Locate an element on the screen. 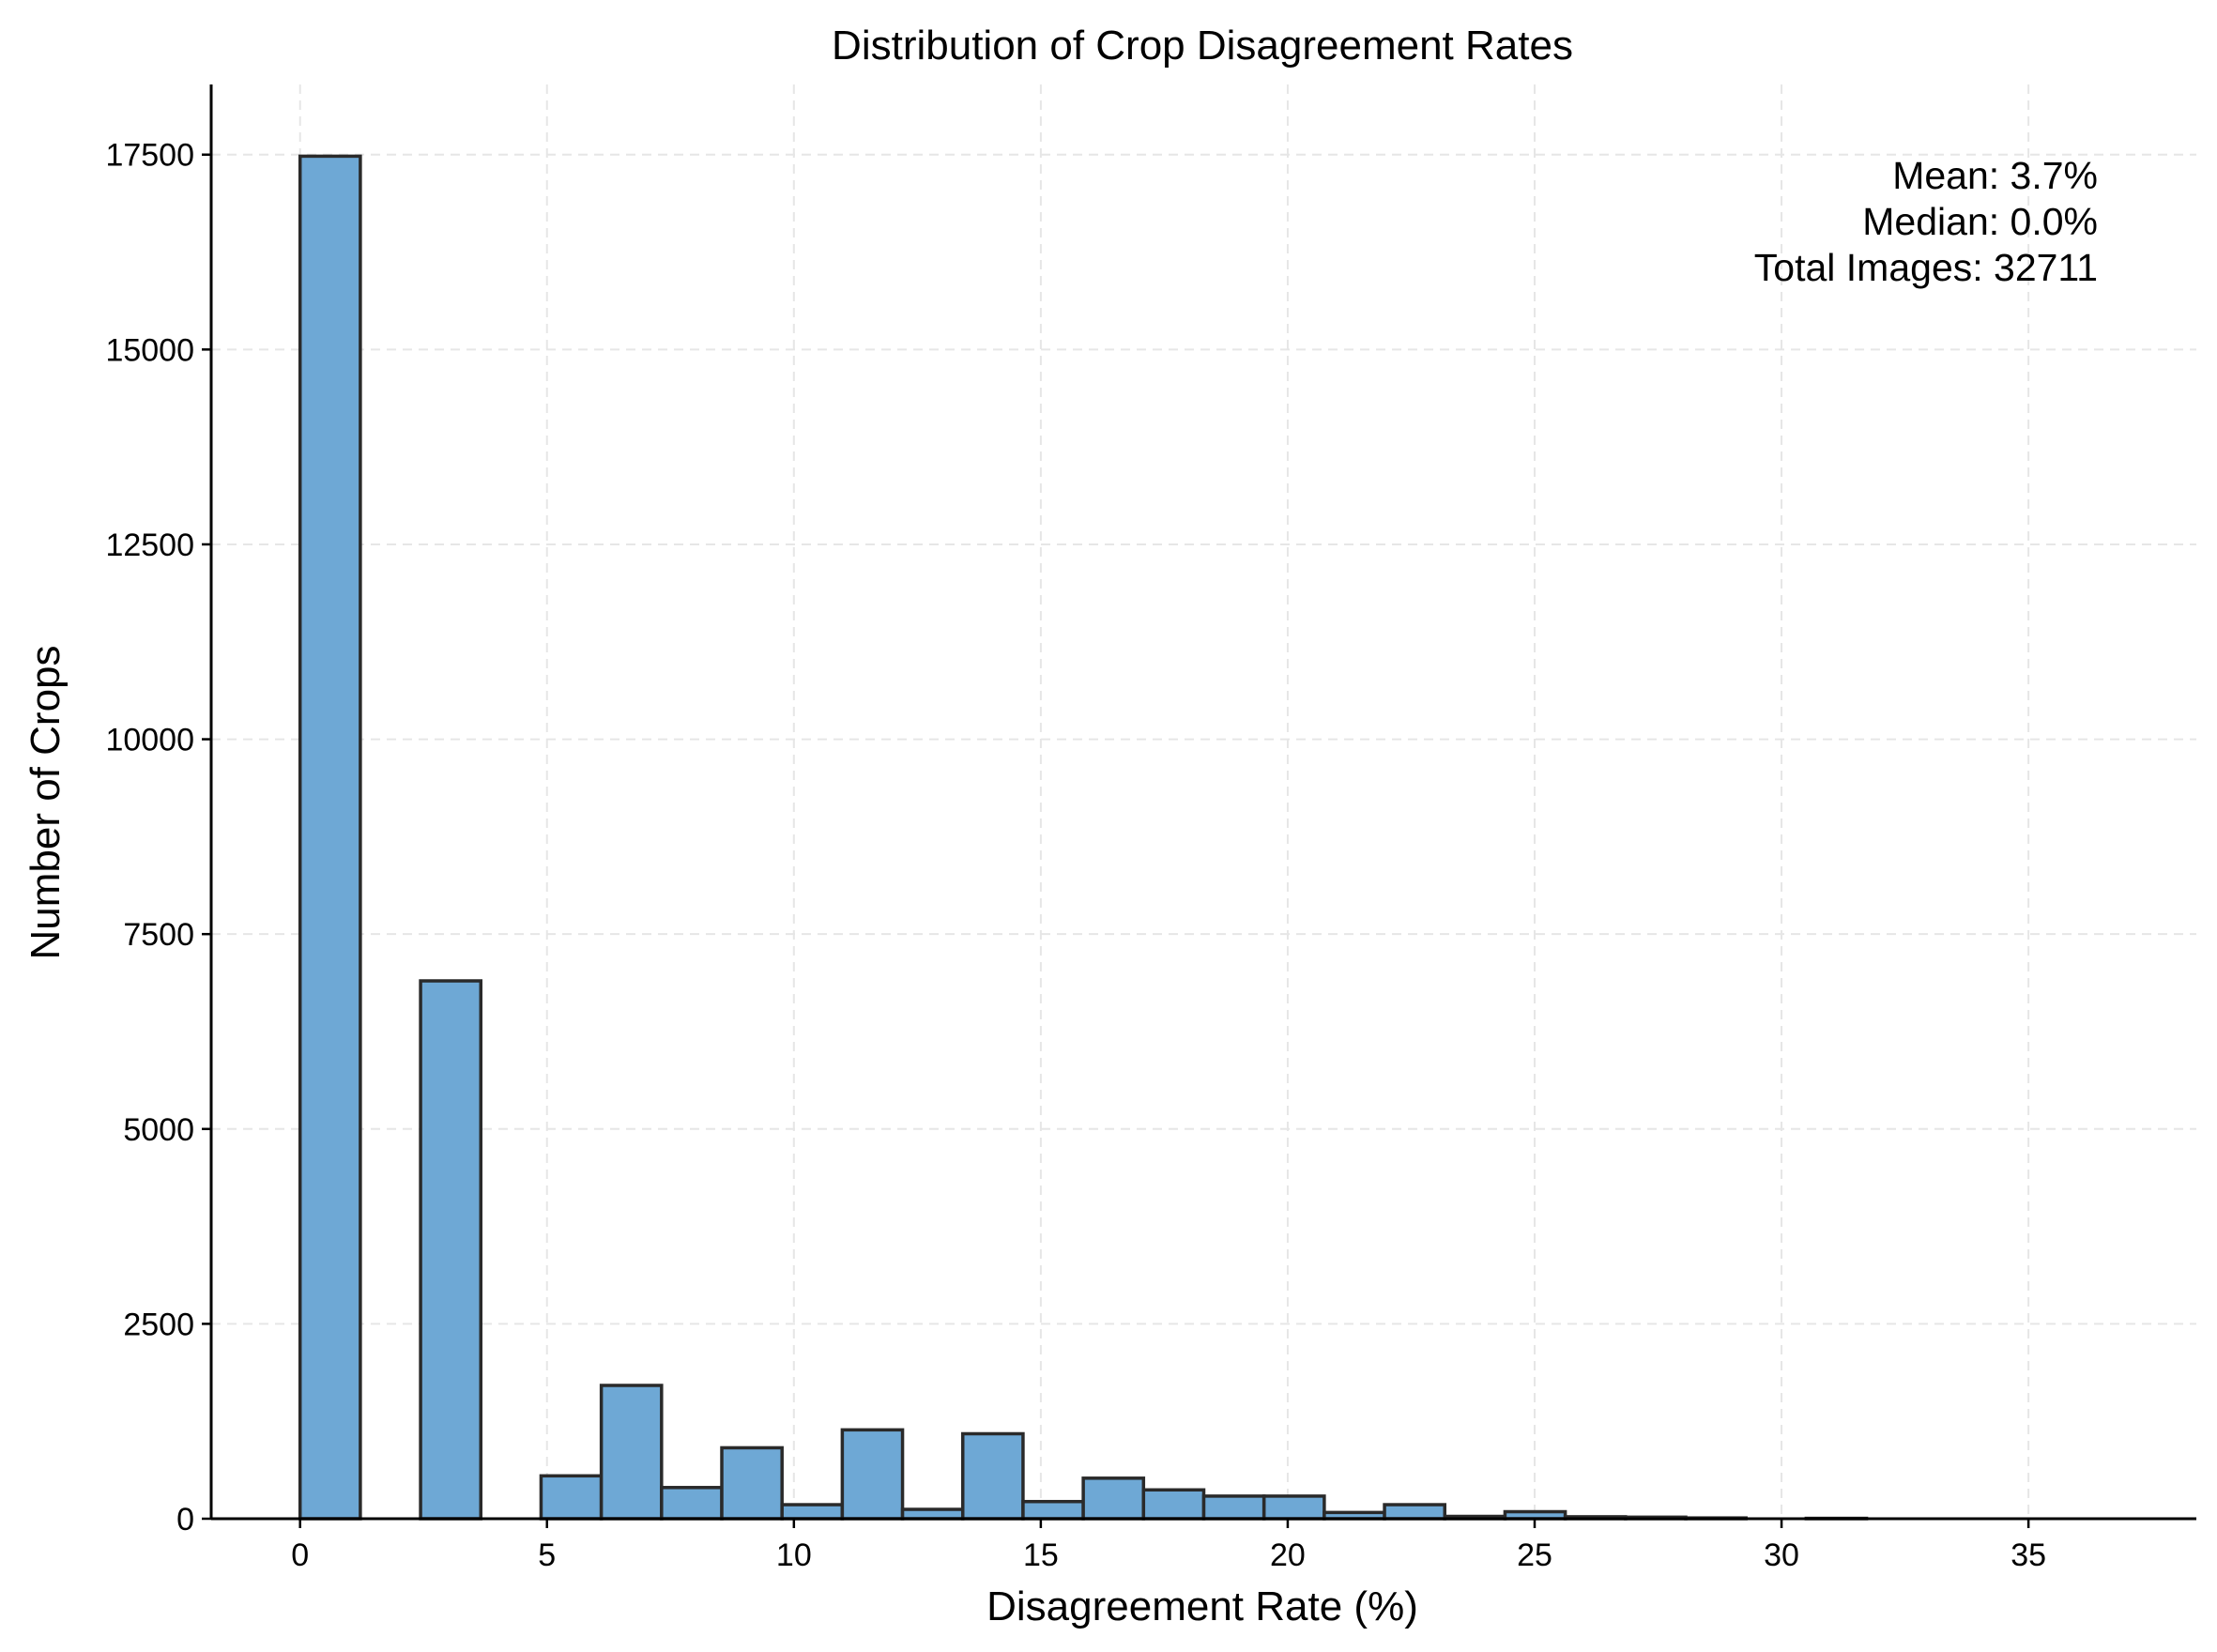 Image resolution: width=2217 pixels, height=1652 pixels. chart-title: Distribution of Crop Disagreement Rates is located at coordinates (1202, 46).